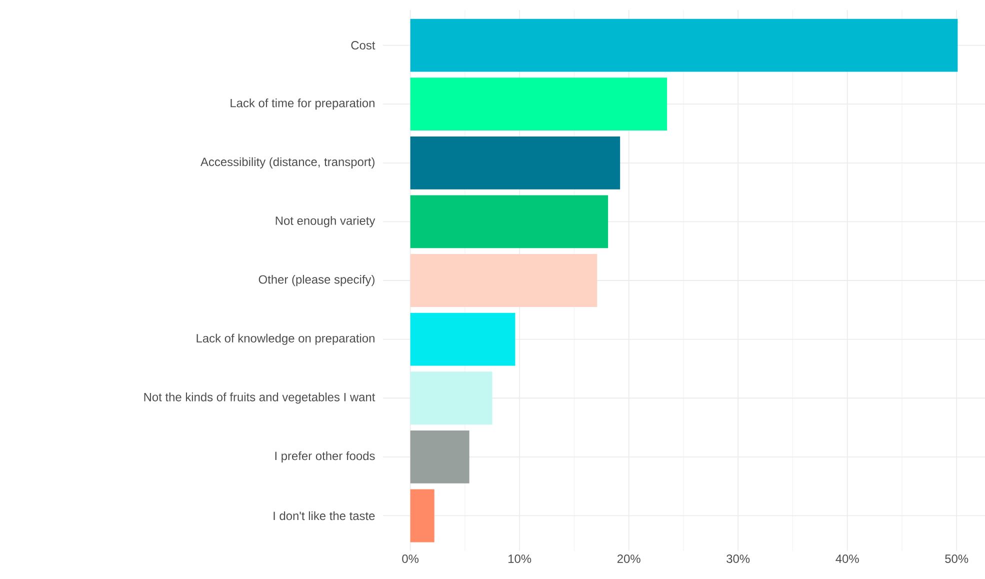  Describe the element at coordinates (628, 558) in the screenshot. I see `x-tick-label: 20%` at that location.